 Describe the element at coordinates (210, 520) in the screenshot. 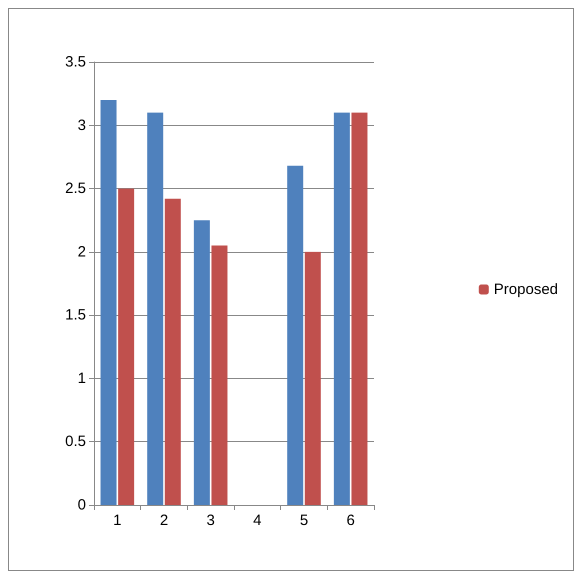

I see `x-tick-label: 3` at that location.